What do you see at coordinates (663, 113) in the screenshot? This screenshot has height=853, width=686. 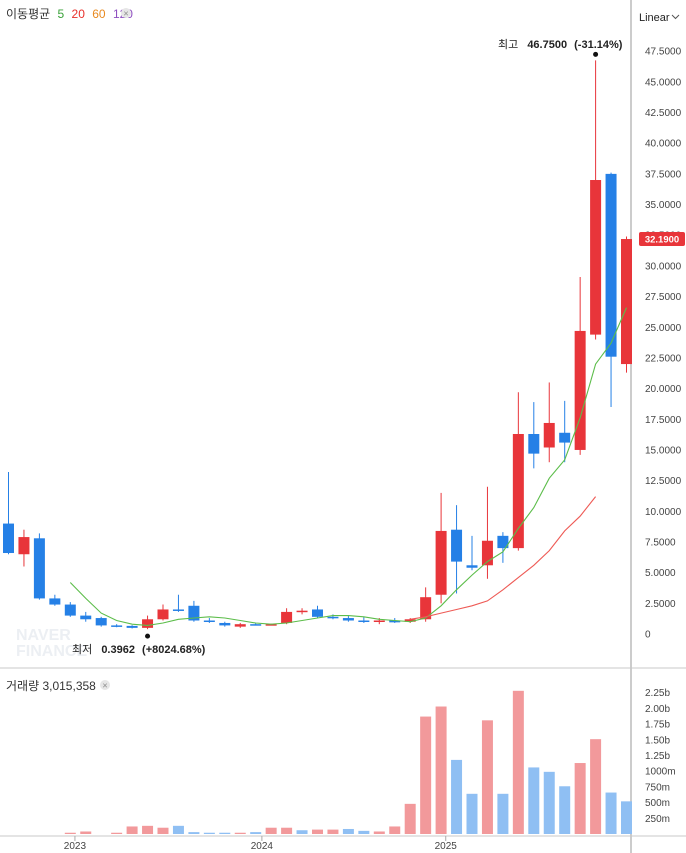 I see `price-tick-label: 42.5000` at bounding box center [663, 113].